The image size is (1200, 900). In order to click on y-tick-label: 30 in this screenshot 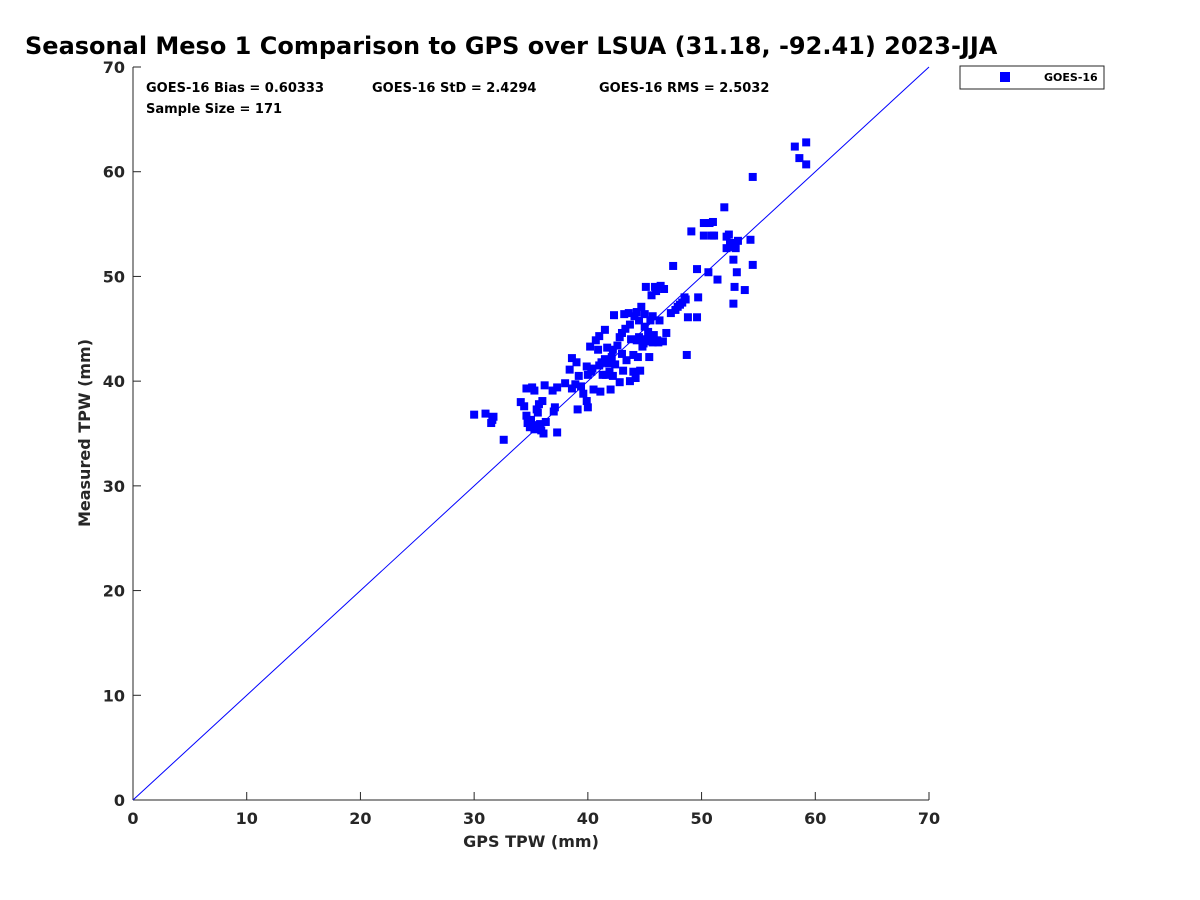, I will do `click(114, 486)`.